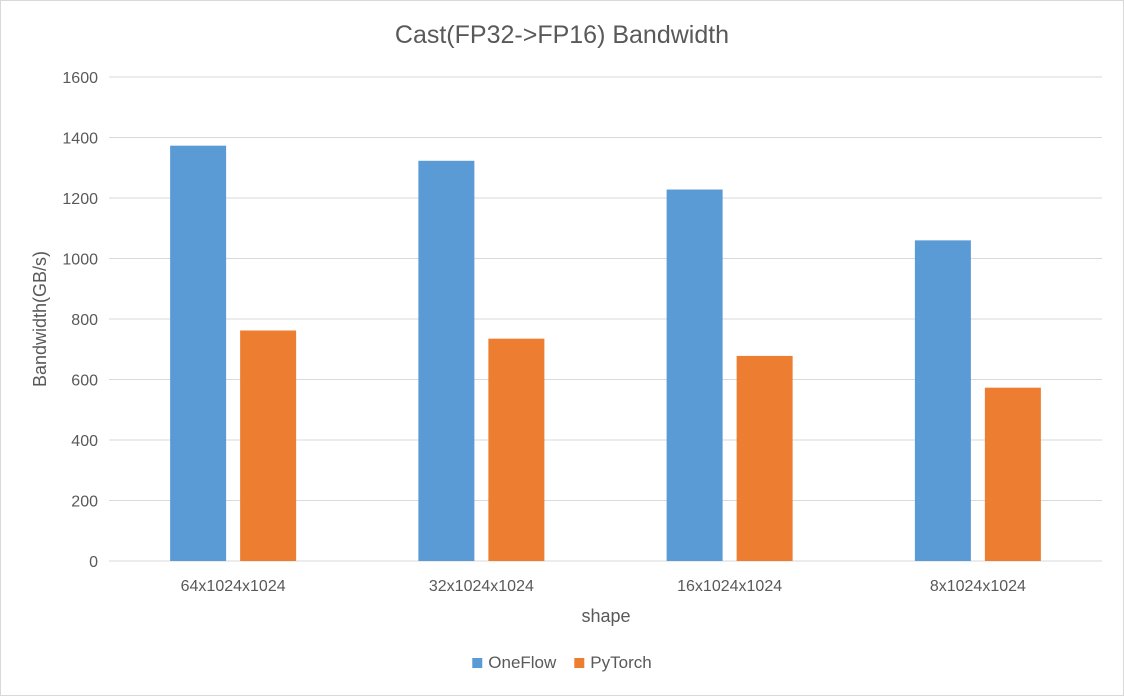 The width and height of the screenshot is (1124, 700). Describe the element at coordinates (978, 586) in the screenshot. I see `x-tick-label: 8x1024x1024` at that location.